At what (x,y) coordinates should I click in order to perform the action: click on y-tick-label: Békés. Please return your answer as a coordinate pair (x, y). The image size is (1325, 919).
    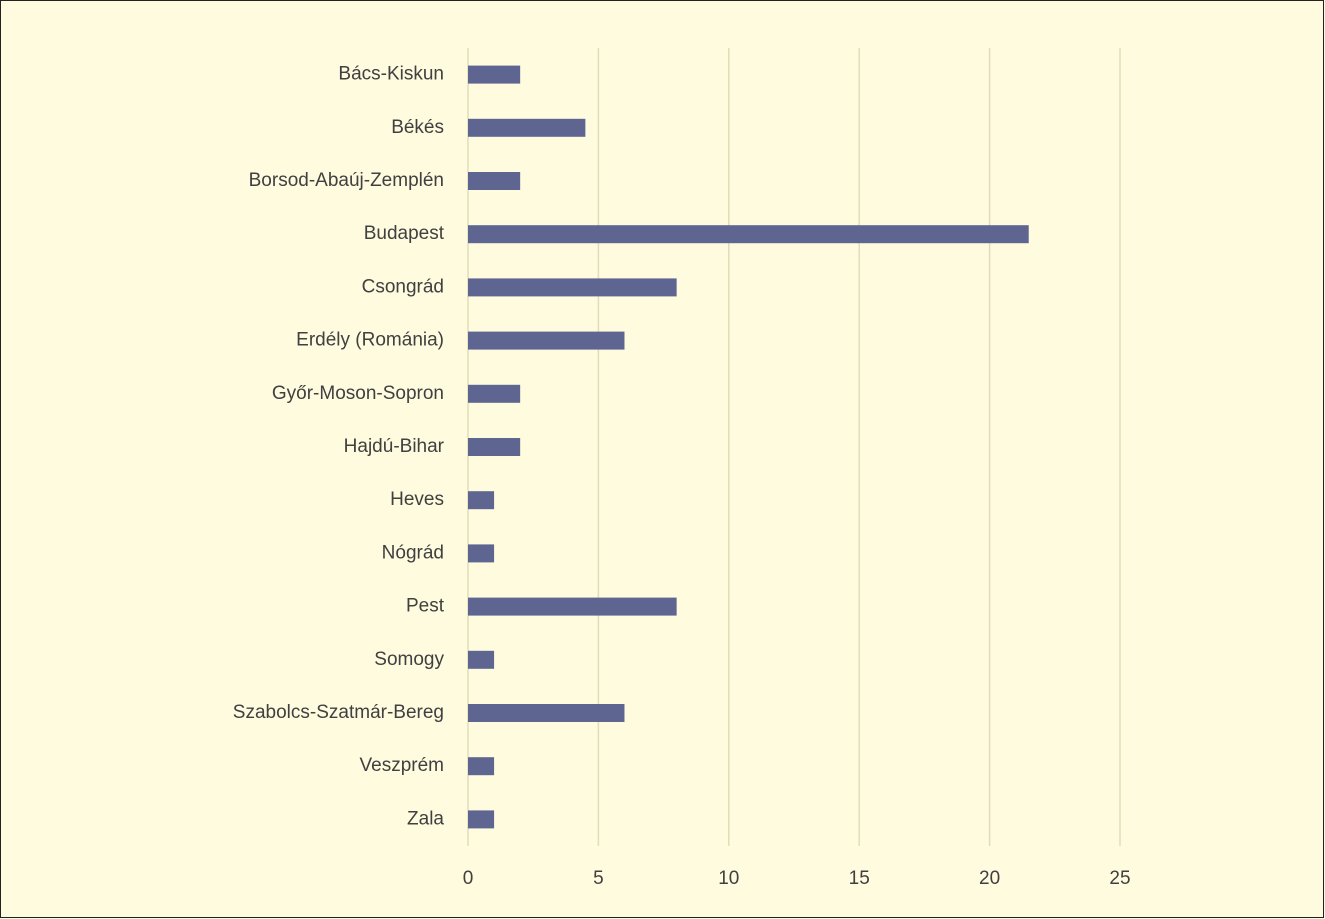
    Looking at the image, I should click on (417, 127).